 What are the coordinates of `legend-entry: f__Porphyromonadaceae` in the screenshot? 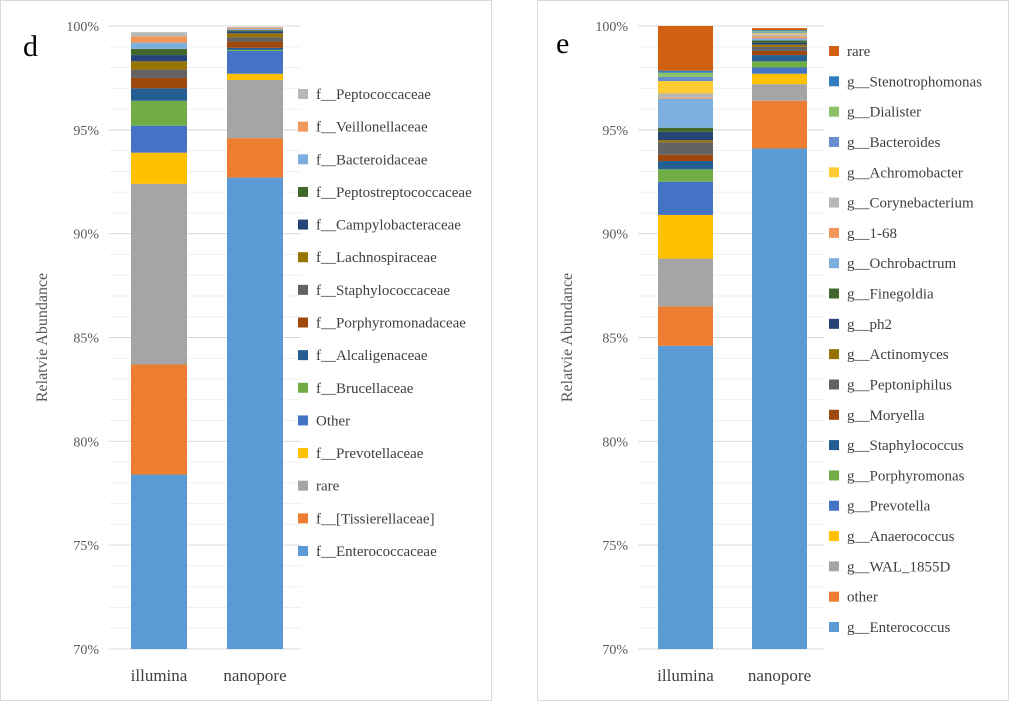 It's located at (391, 324).